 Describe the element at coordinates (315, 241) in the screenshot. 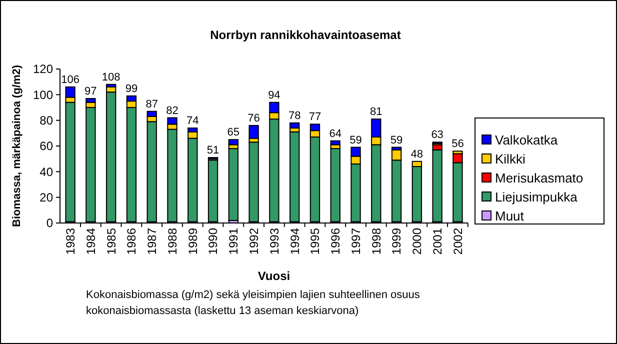

I see `x-tick-label: 1995` at that location.